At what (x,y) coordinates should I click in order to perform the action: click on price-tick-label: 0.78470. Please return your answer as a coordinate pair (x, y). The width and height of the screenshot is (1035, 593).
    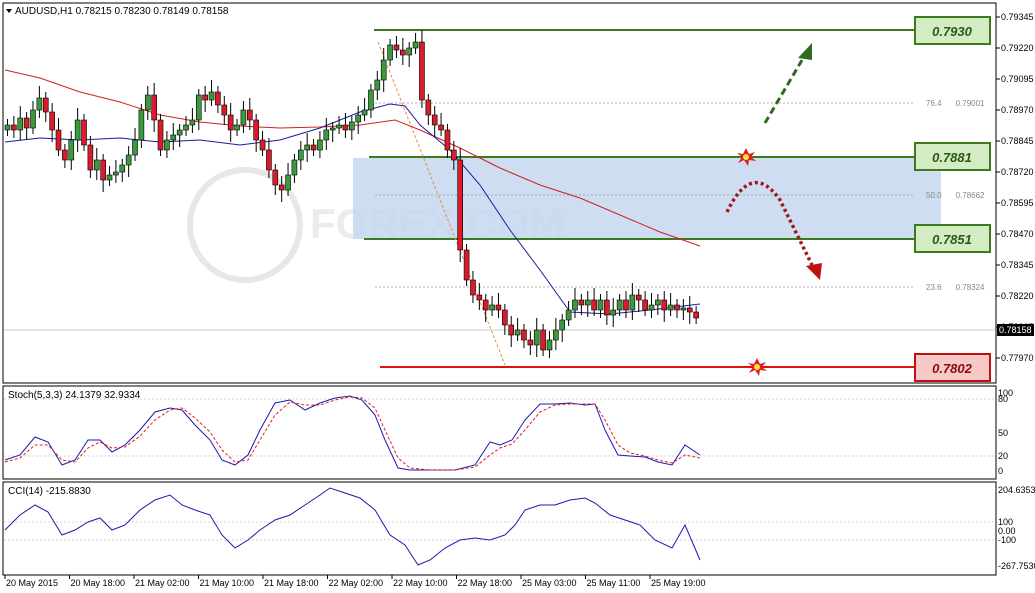
    Looking at the image, I should click on (1017, 234).